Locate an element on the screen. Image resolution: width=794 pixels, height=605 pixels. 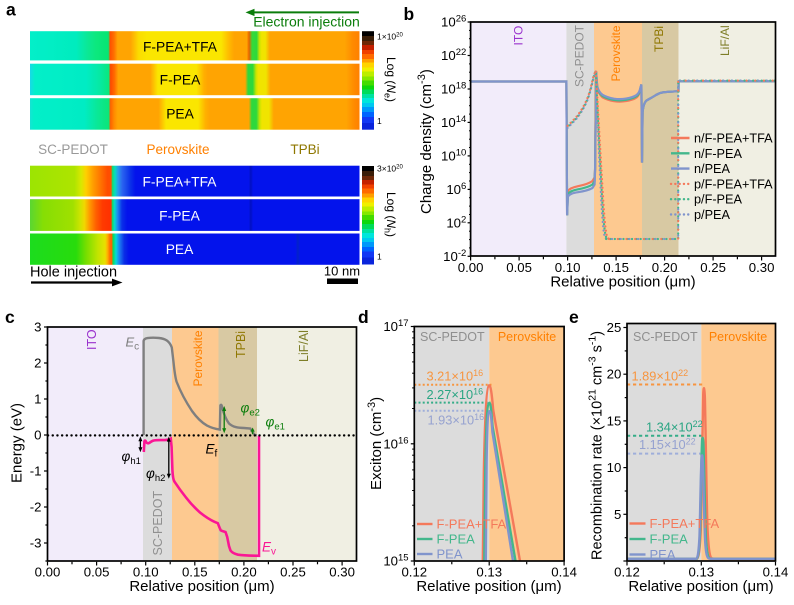
svg-text: 10 is located at coordinates (614, 467).